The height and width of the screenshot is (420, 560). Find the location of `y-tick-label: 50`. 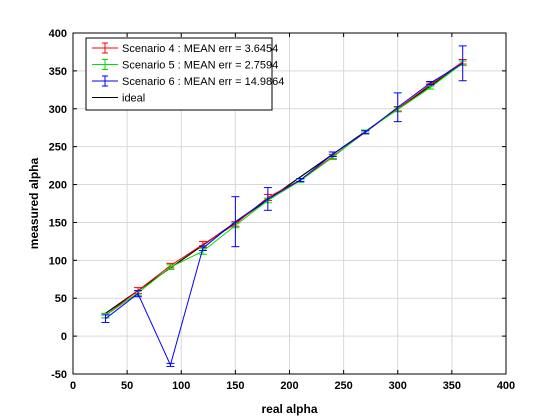

y-tick-label: 50 is located at coordinates (61, 299).